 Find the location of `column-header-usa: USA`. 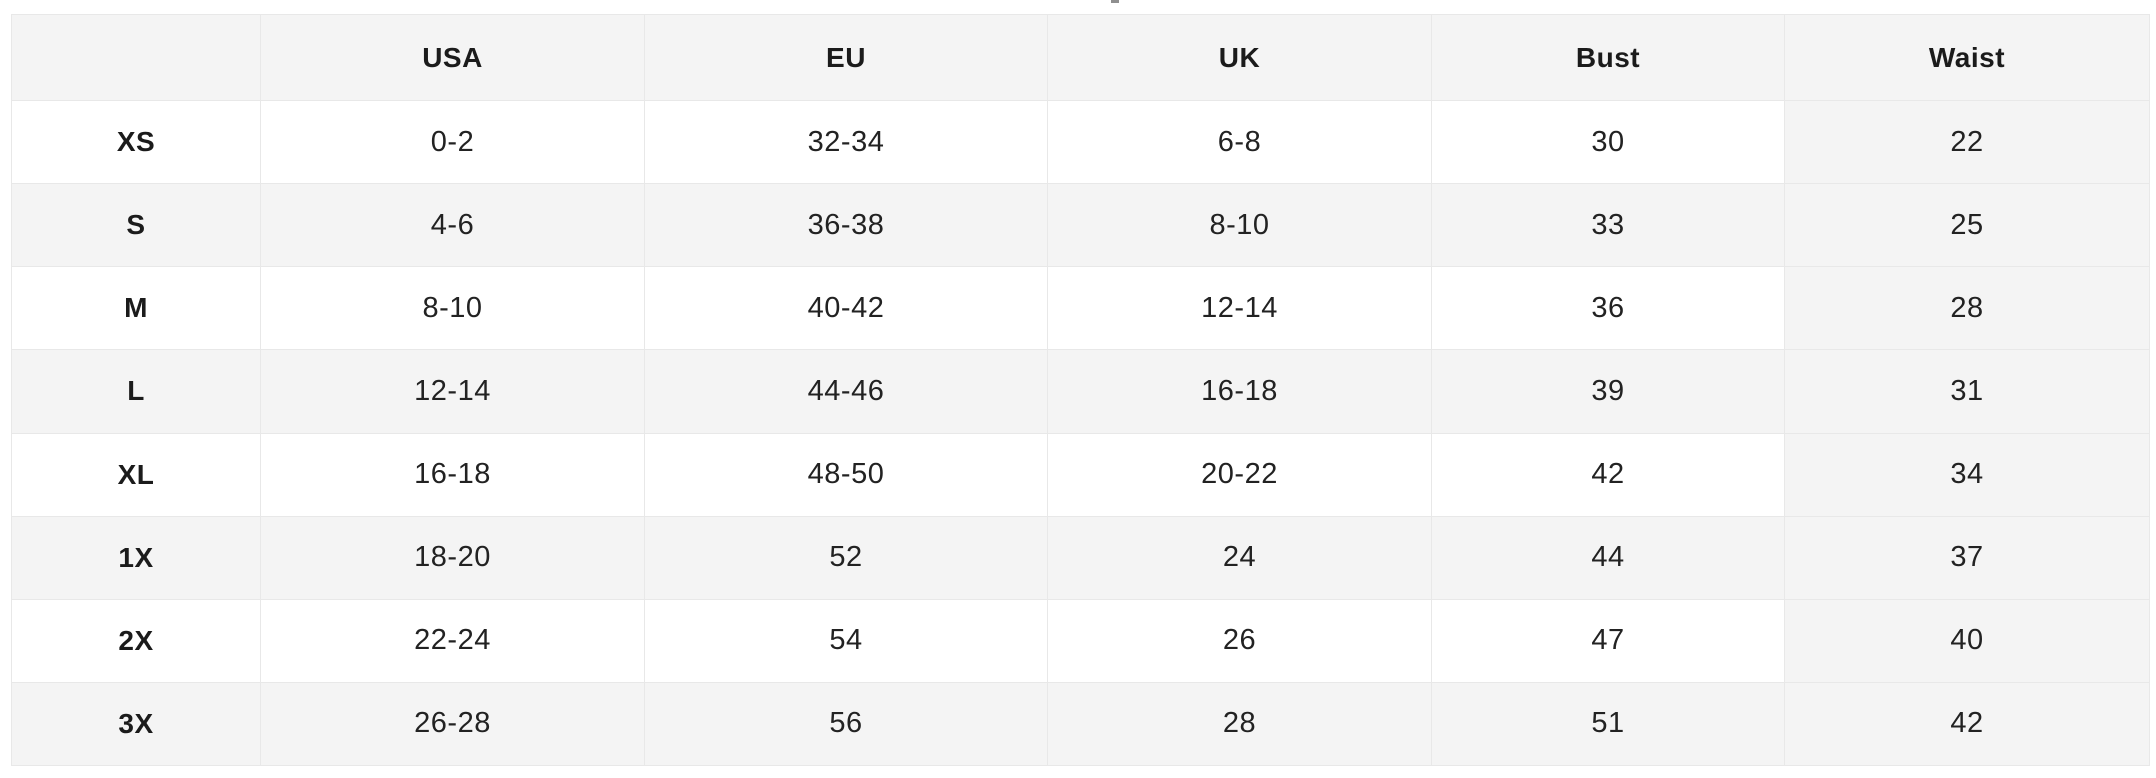

column-header-usa: USA is located at coordinates (452, 57).